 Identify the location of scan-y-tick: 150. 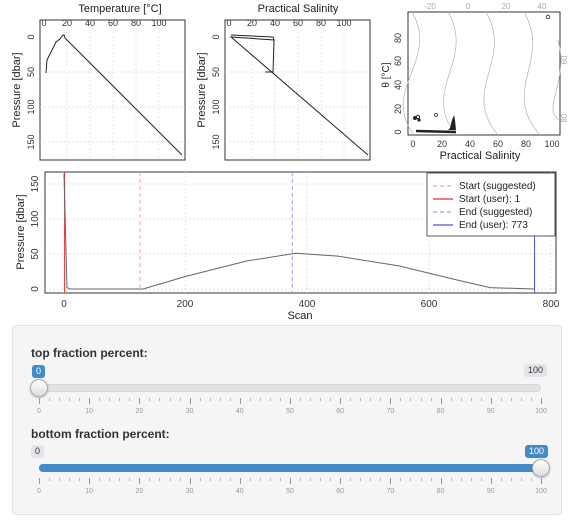
(35, 183).